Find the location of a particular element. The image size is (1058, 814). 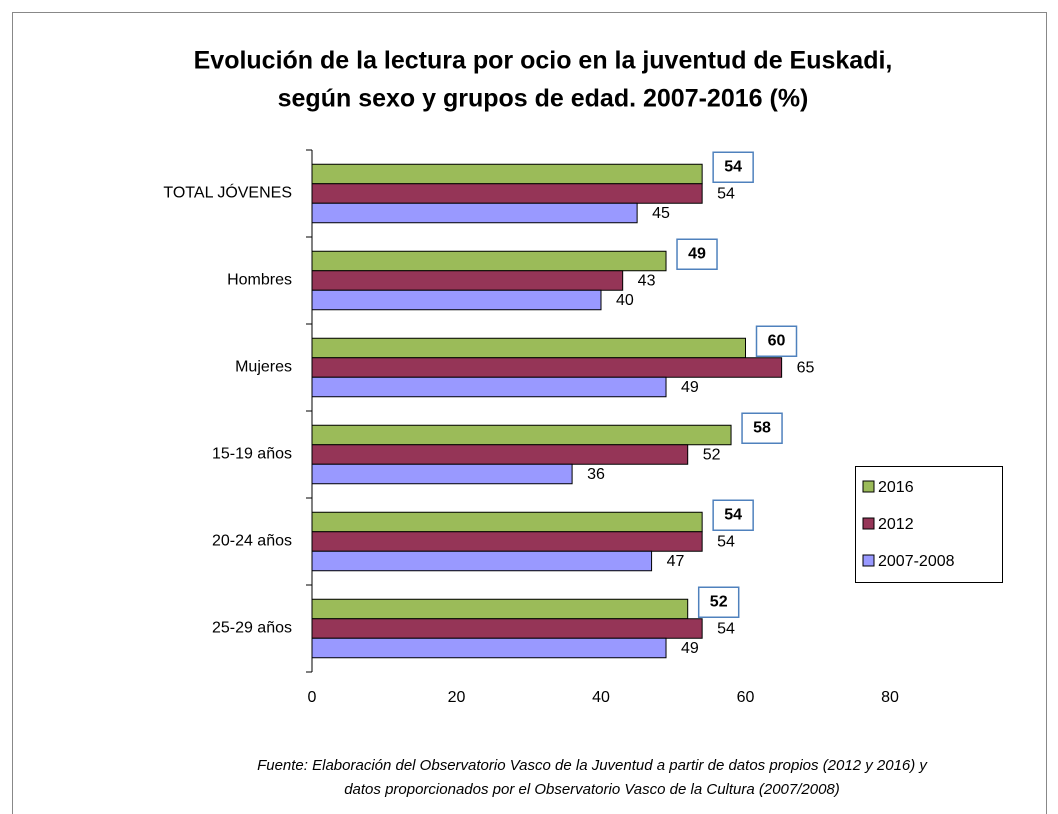

legend-label: 2016 is located at coordinates (896, 487).